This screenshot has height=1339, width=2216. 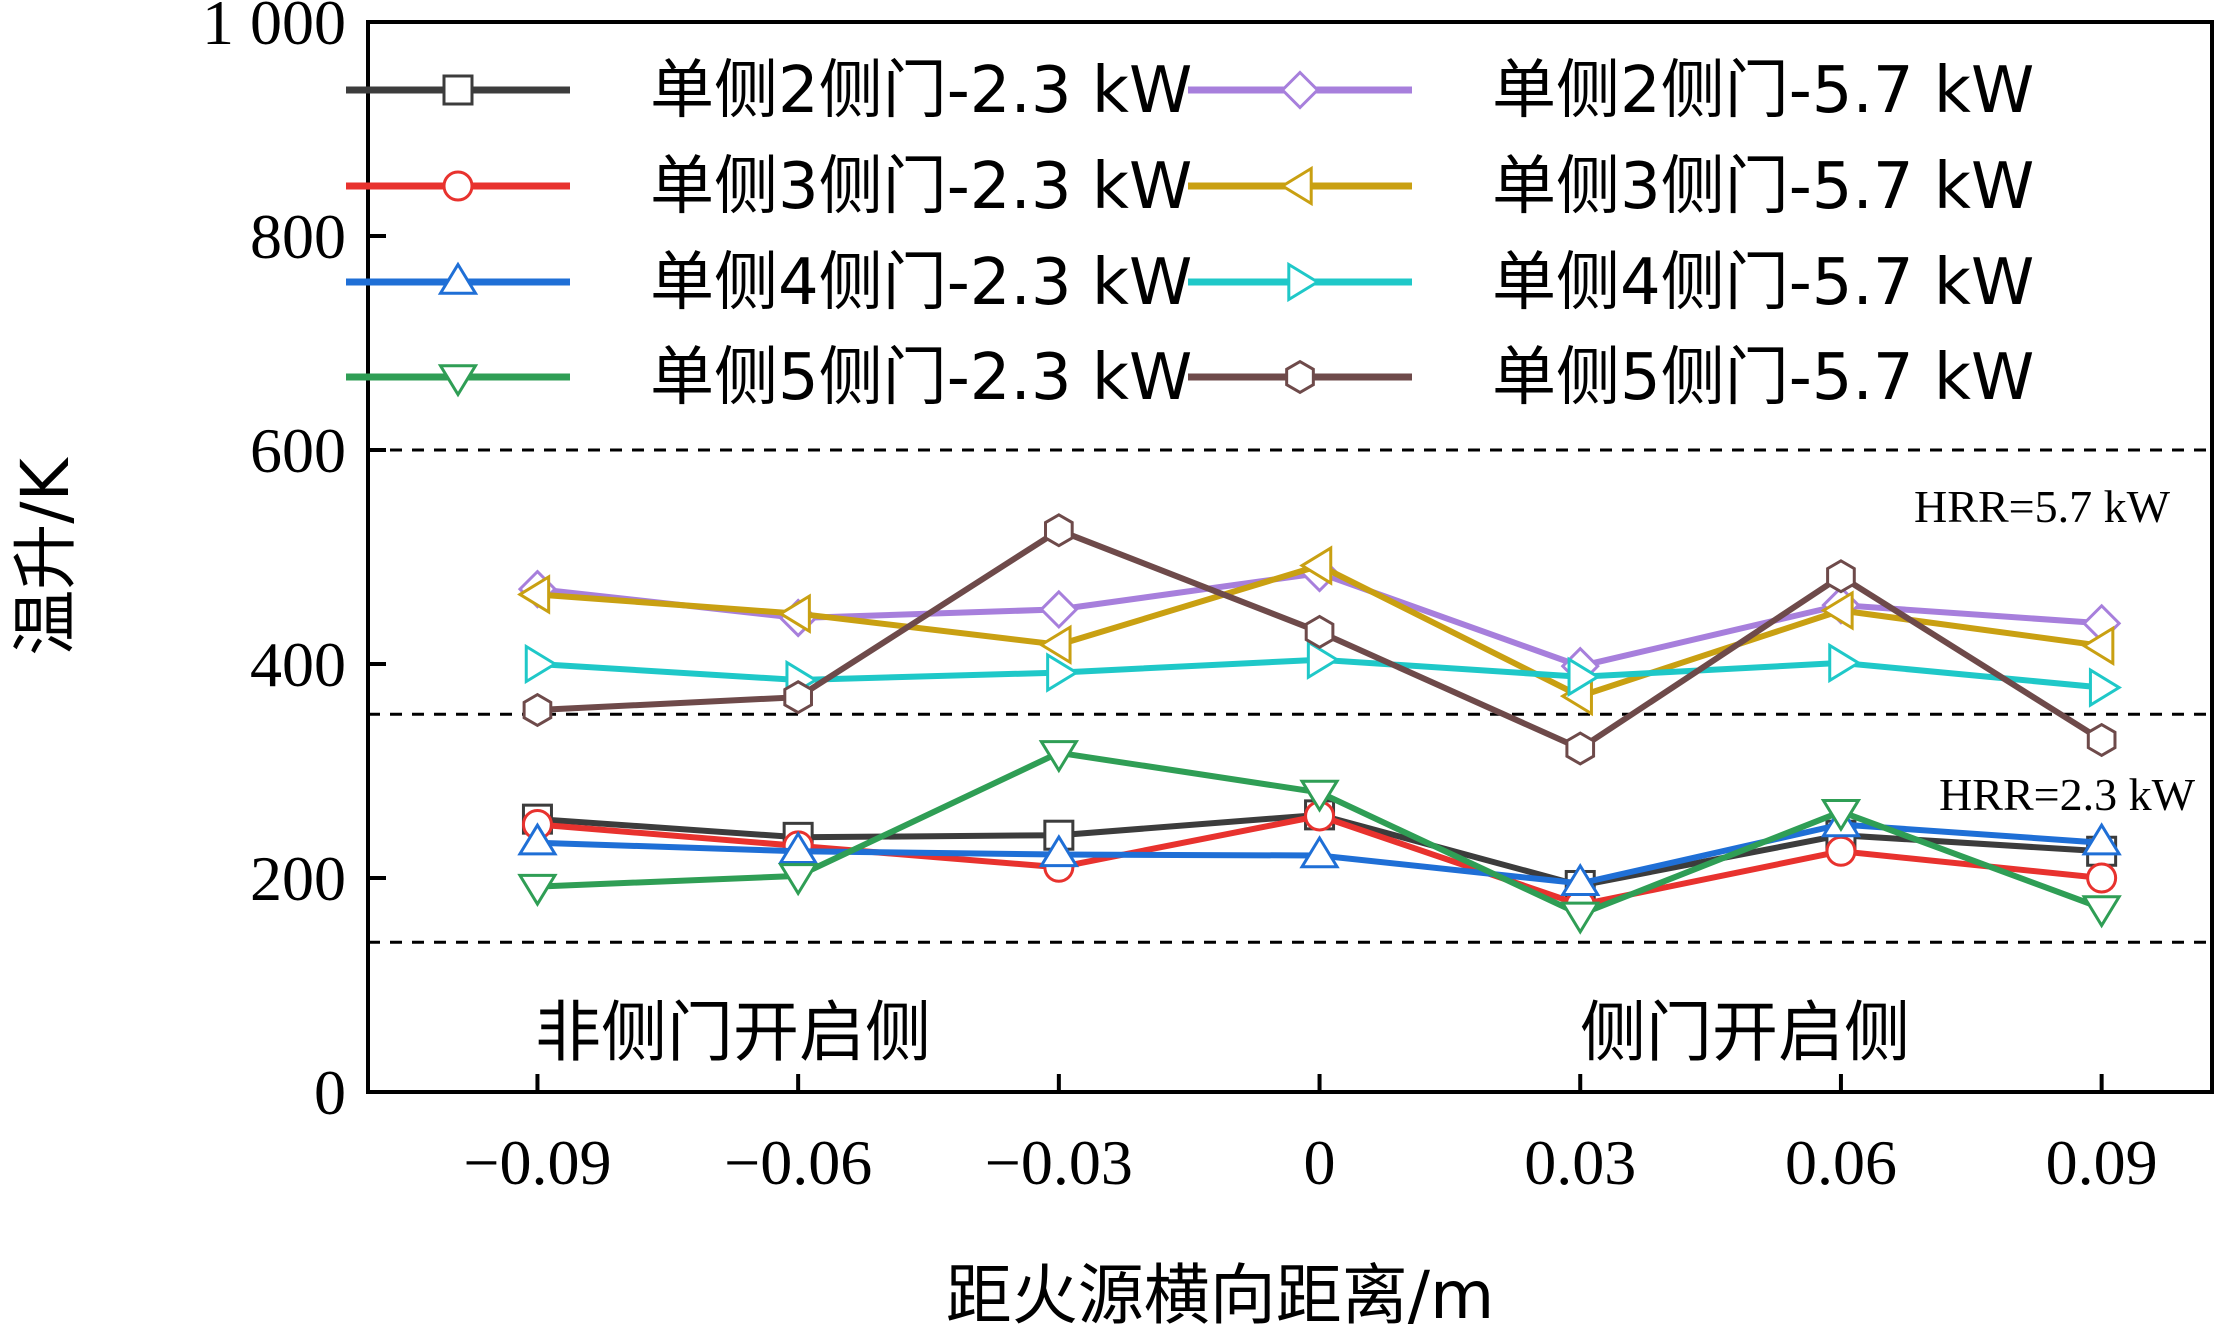 What do you see at coordinates (1841, 1162) in the screenshot?
I see `x-tick-label: 0.06` at bounding box center [1841, 1162].